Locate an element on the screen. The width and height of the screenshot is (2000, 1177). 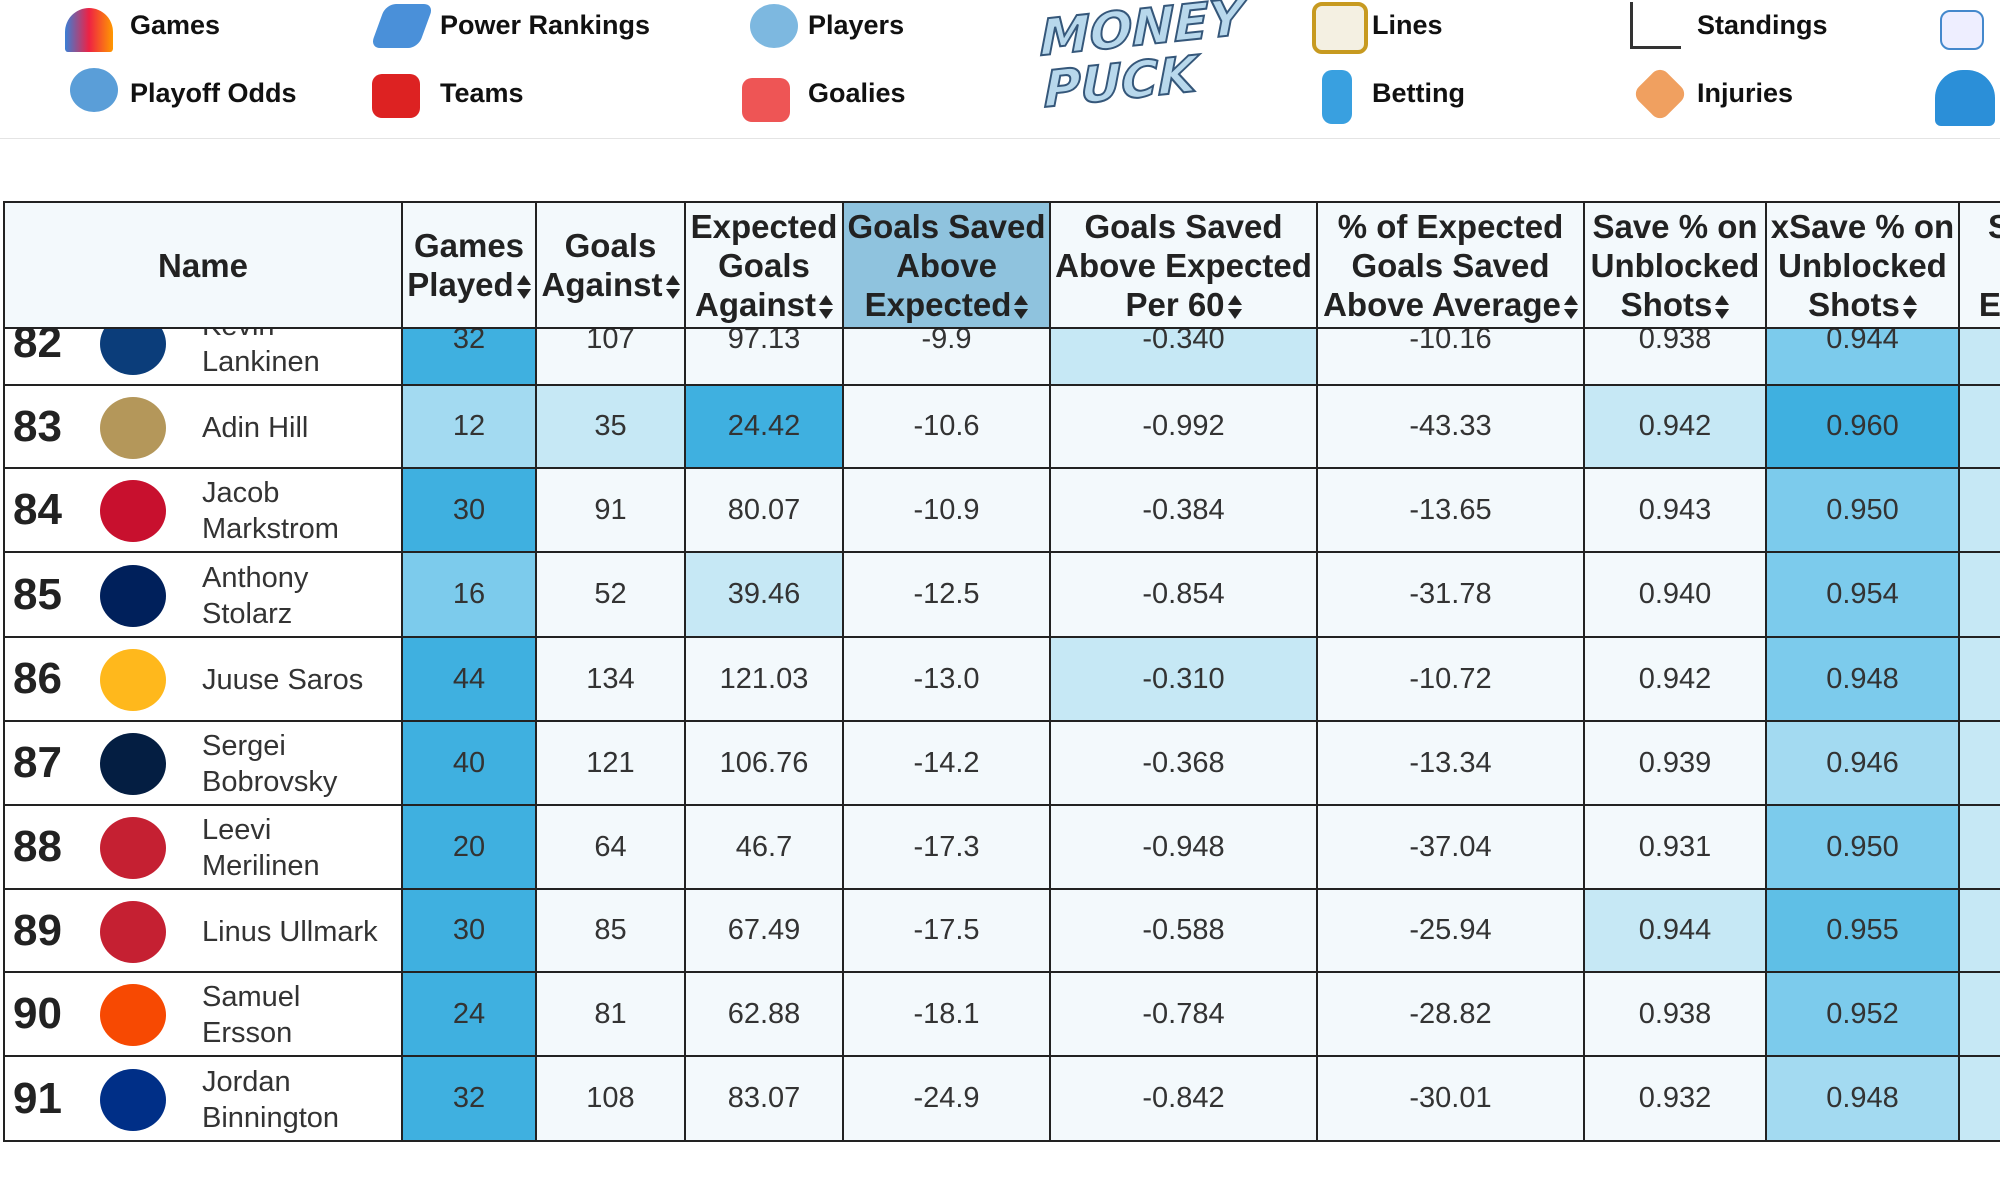
nav-link: Games is located at coordinates (175, 25).